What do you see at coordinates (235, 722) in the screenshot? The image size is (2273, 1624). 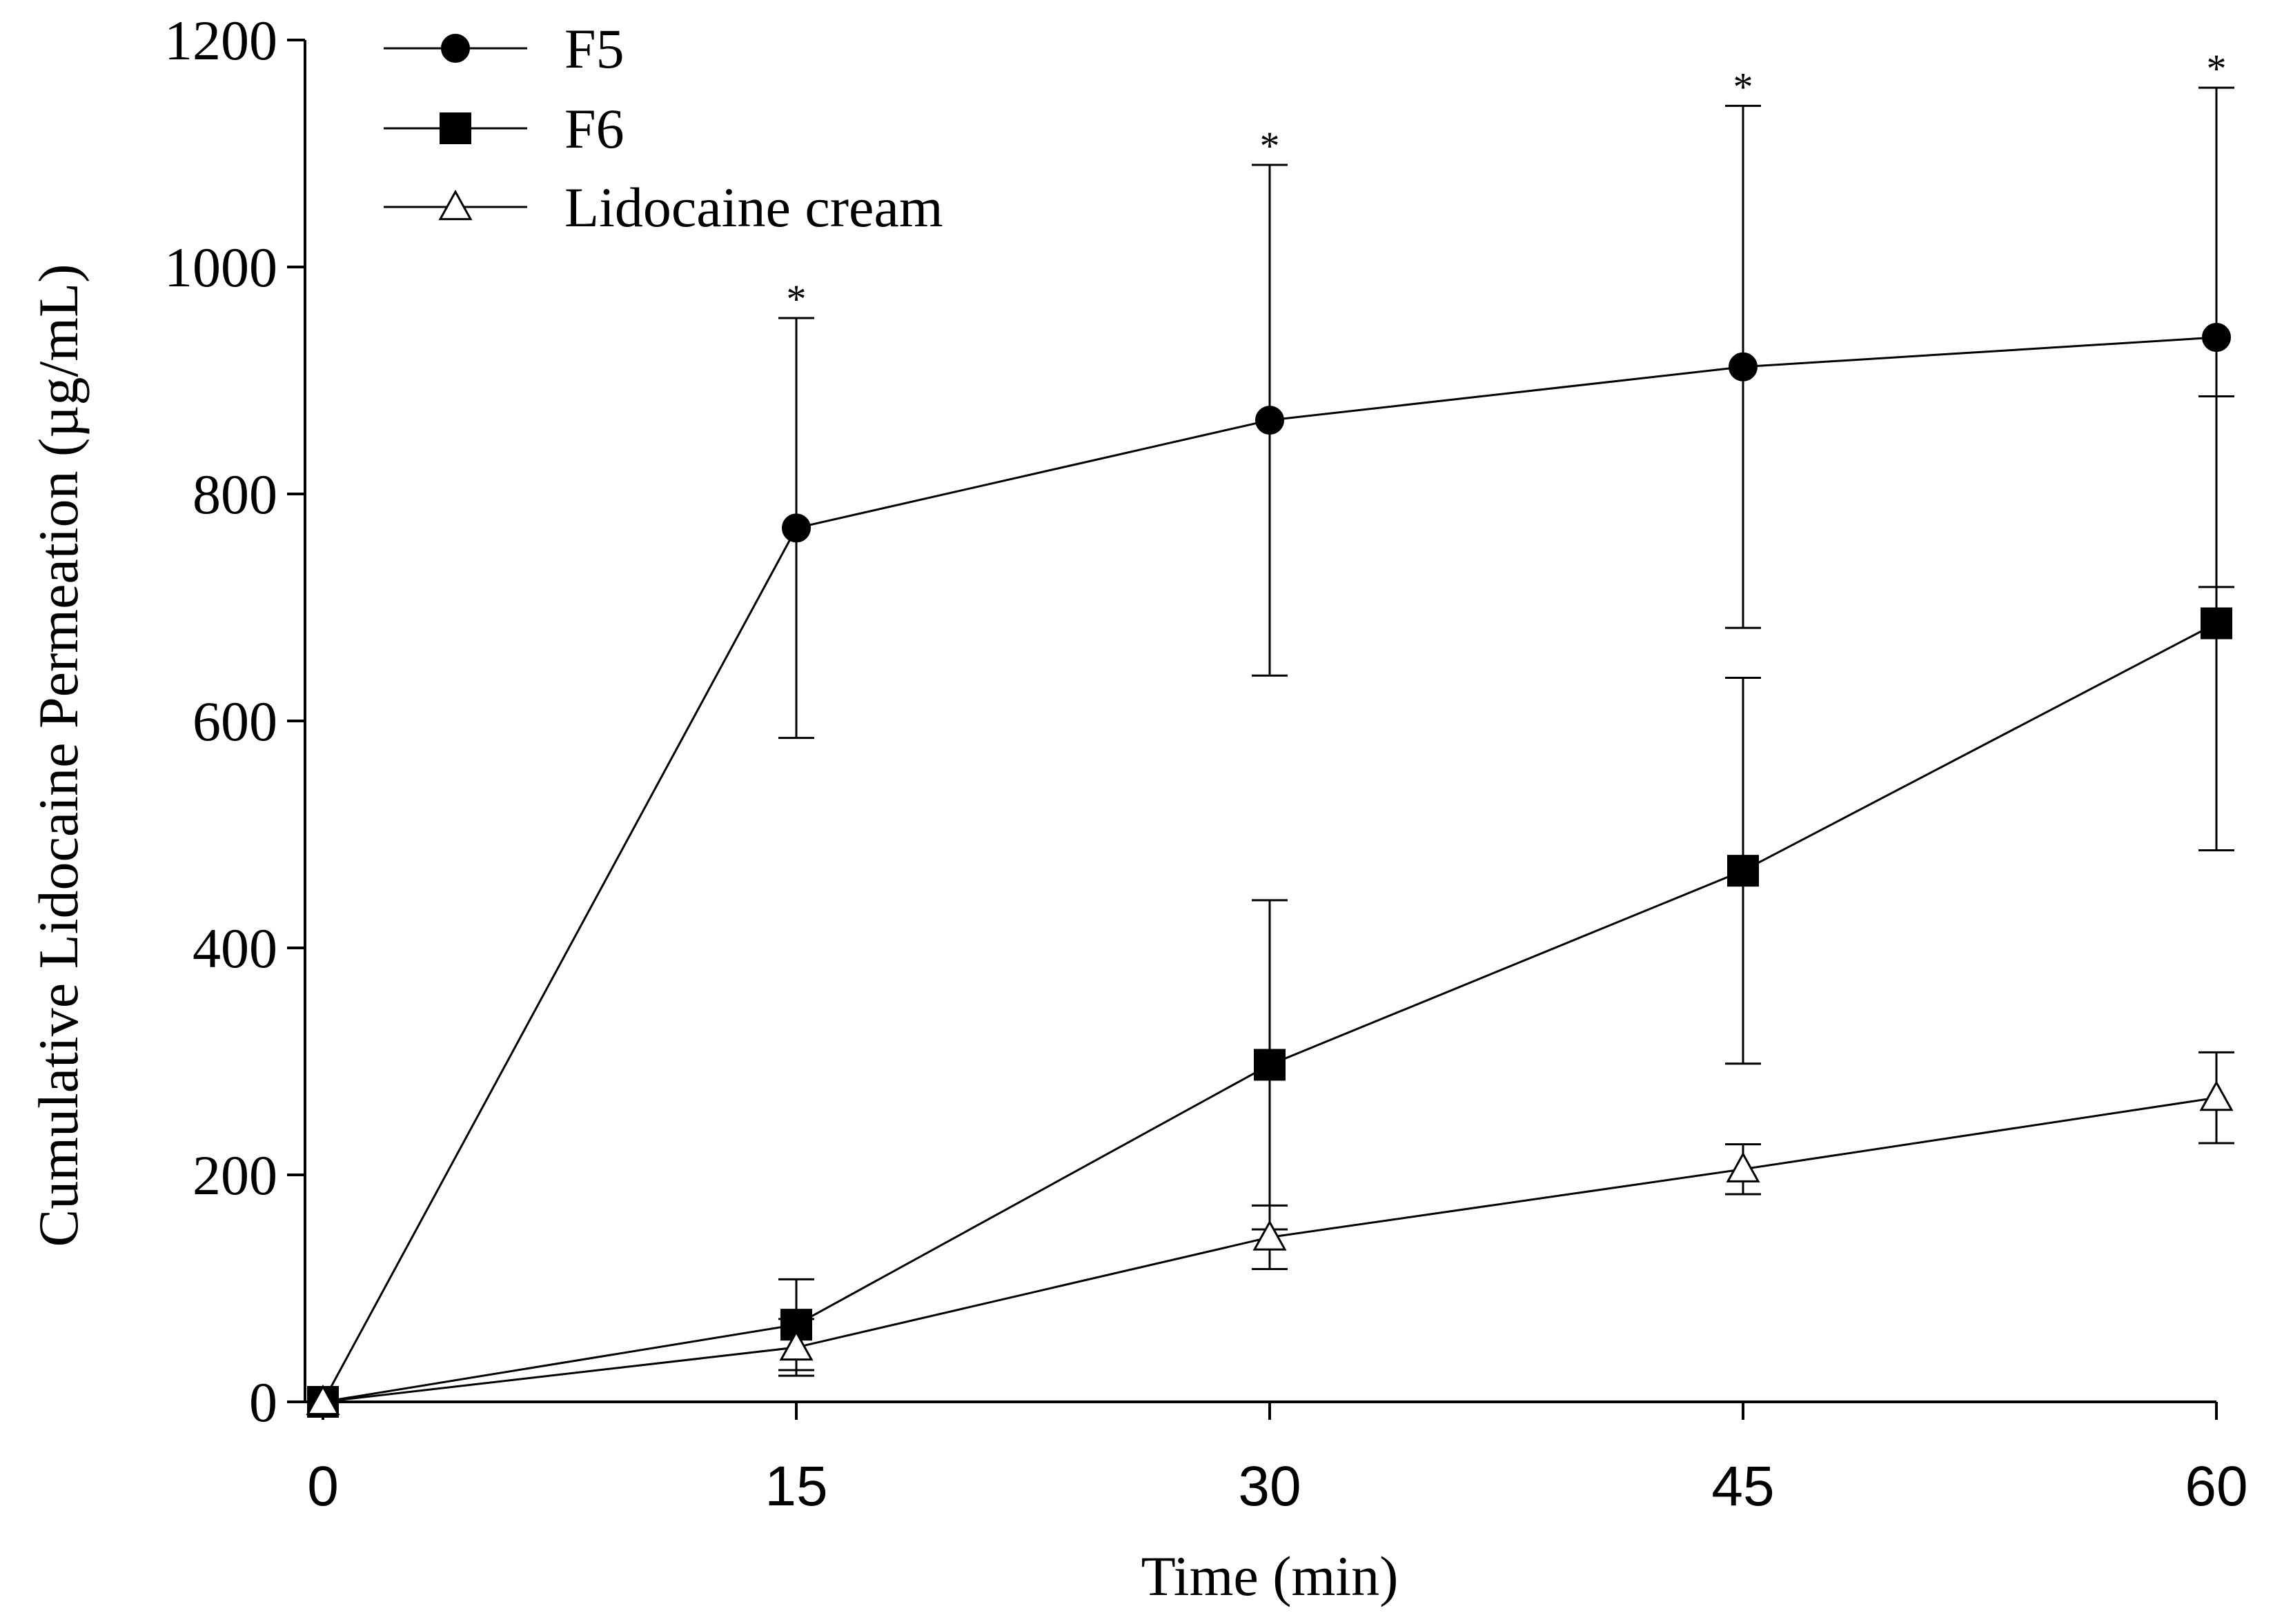 I see `y-tick-label: 600` at bounding box center [235, 722].